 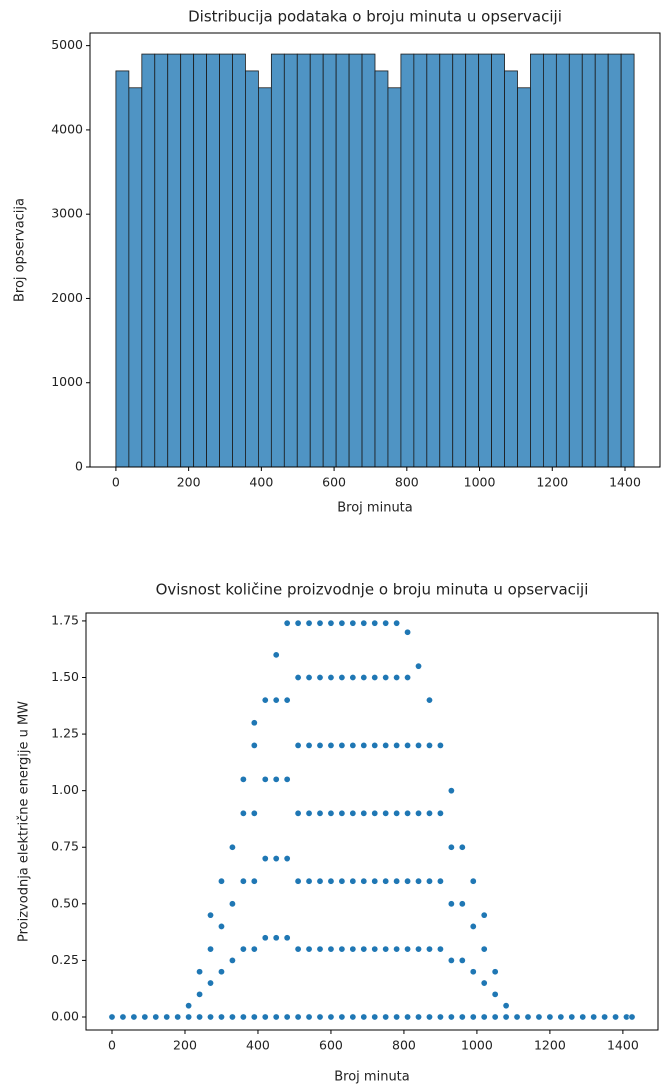 I want to click on y-tick-label: 0.50, so click(x=65, y=902).